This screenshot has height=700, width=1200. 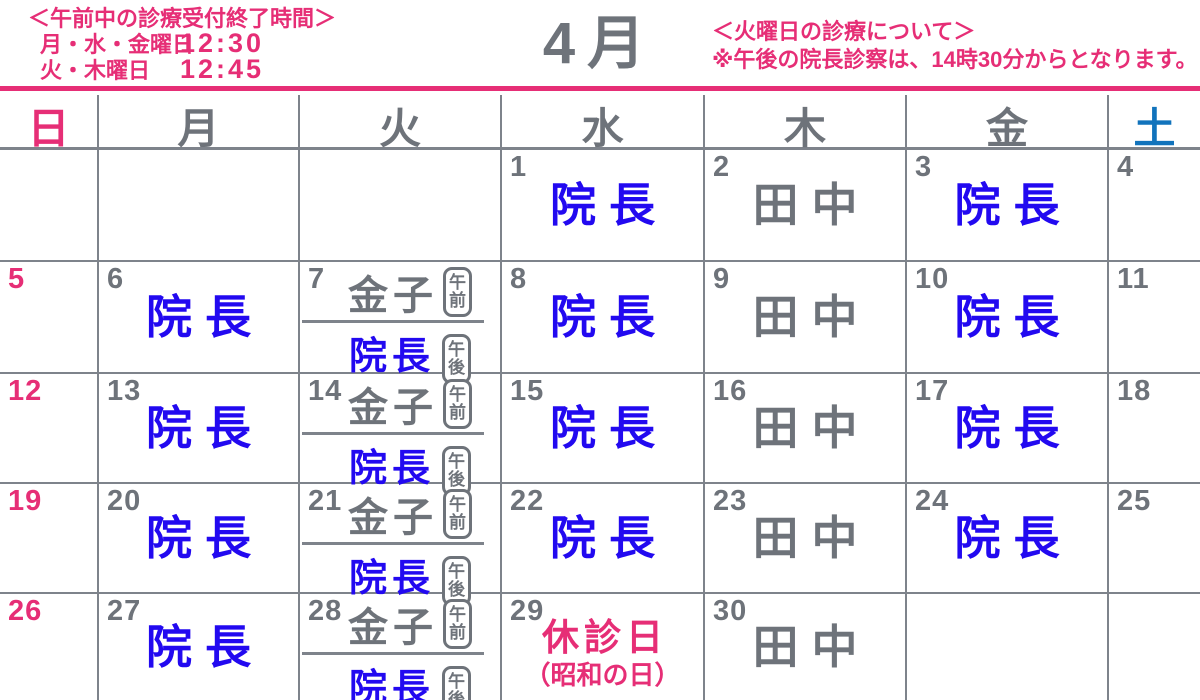 What do you see at coordinates (730, 501) in the screenshot?
I see `day-number: 23` at bounding box center [730, 501].